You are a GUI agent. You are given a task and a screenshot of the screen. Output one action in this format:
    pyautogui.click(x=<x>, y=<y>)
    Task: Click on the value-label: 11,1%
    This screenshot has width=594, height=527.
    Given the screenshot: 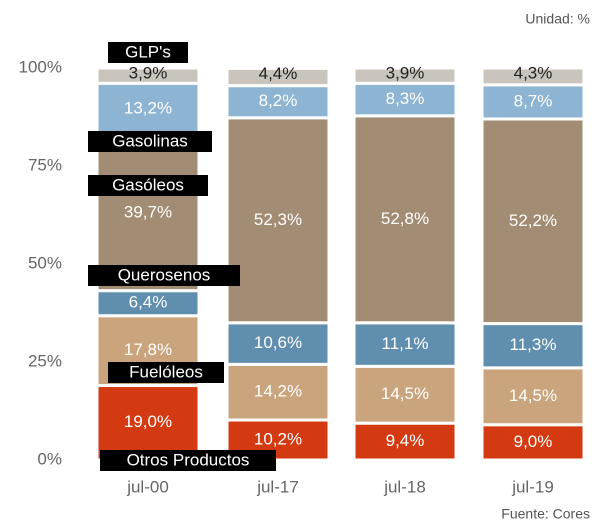 What is the action you would take?
    pyautogui.click(x=405, y=343)
    